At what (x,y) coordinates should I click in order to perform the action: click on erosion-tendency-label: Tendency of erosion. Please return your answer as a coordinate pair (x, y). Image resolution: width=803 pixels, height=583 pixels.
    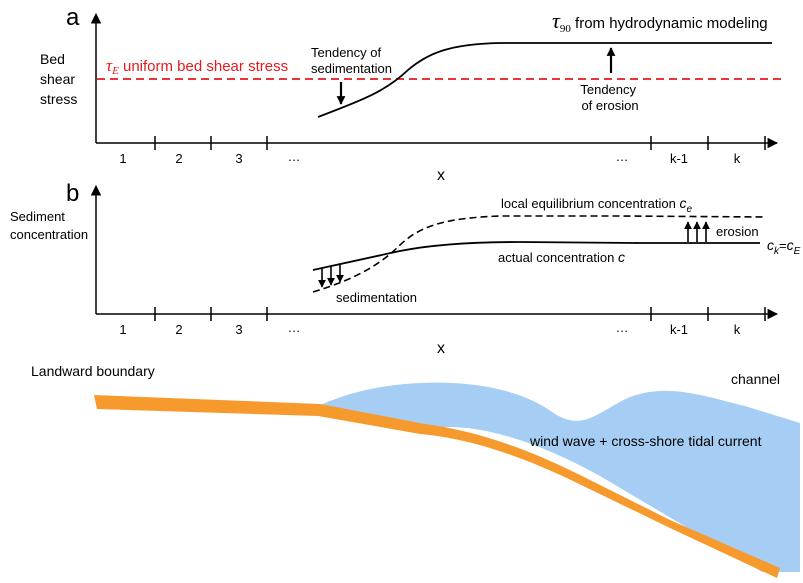
    Looking at the image, I should click on (609, 97).